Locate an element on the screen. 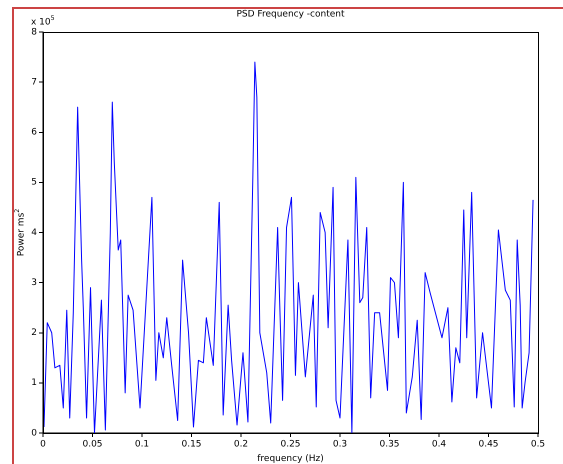 This screenshot has width=563, height=464. y-tick-label: 1 is located at coordinates (34, 383).